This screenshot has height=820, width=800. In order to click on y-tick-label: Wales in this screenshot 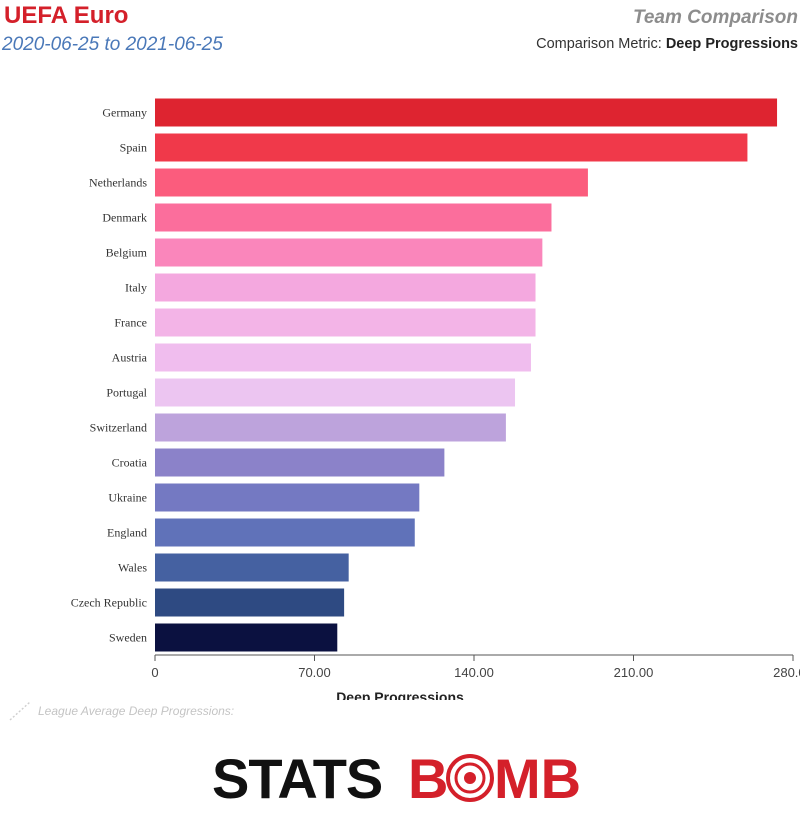, I will do `click(132, 568)`.